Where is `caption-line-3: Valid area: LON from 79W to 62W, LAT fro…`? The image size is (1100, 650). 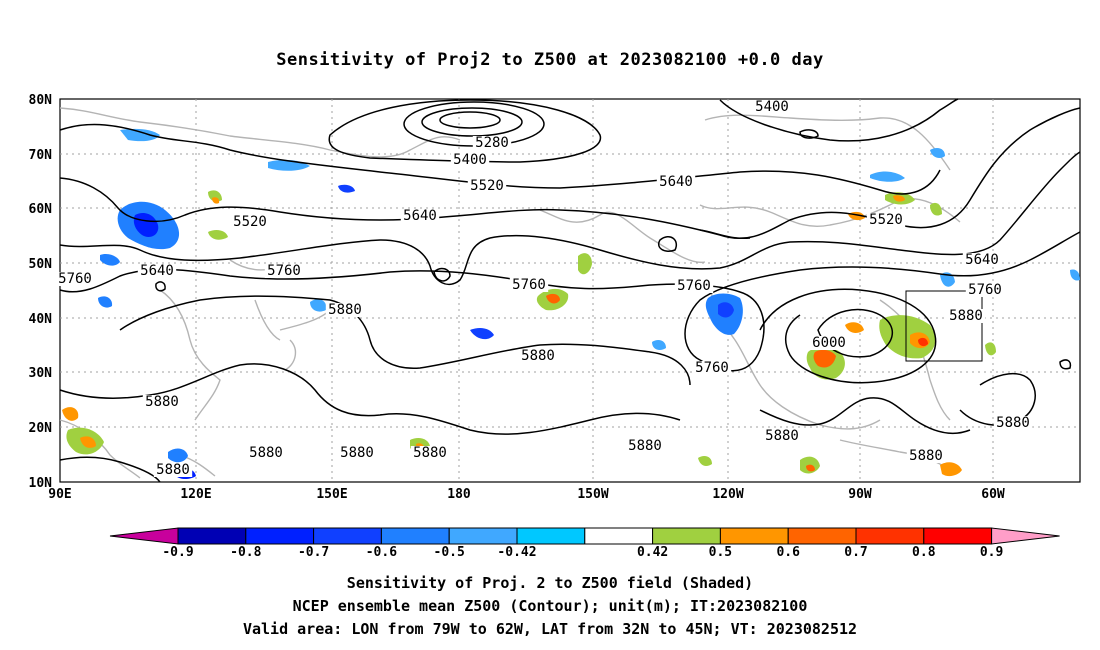
caption-line-3: Valid area: LON from 79W to 62W, LAT fro… is located at coordinates (550, 629).